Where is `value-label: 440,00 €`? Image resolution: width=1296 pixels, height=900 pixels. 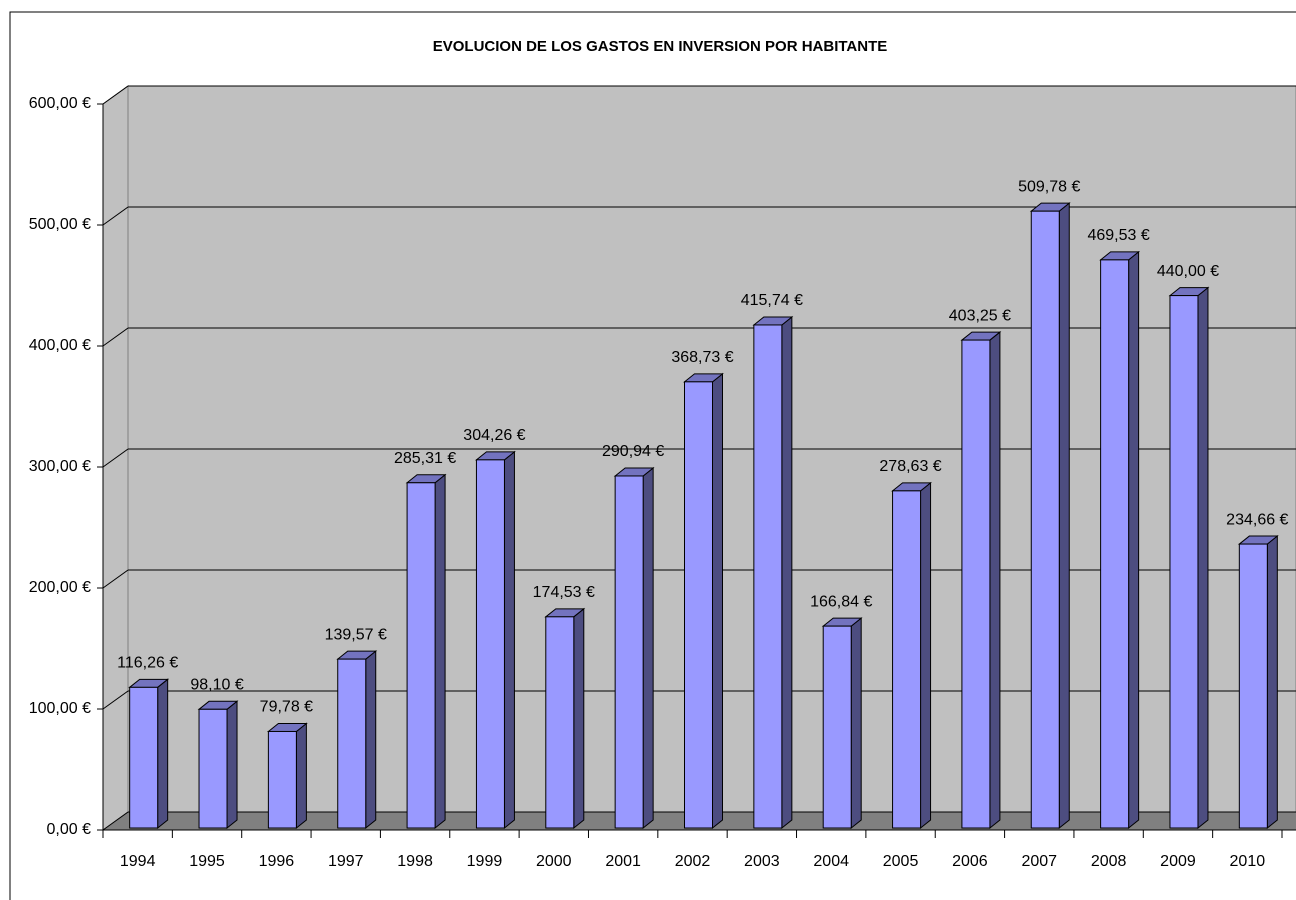
value-label: 440,00 € is located at coordinates (1188, 271).